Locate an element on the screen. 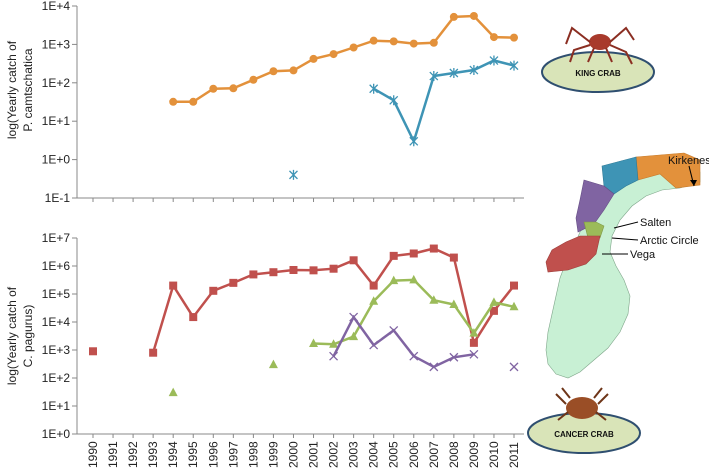 The image size is (709, 474). x-tick-label: 2008 is located at coordinates (454, 454).